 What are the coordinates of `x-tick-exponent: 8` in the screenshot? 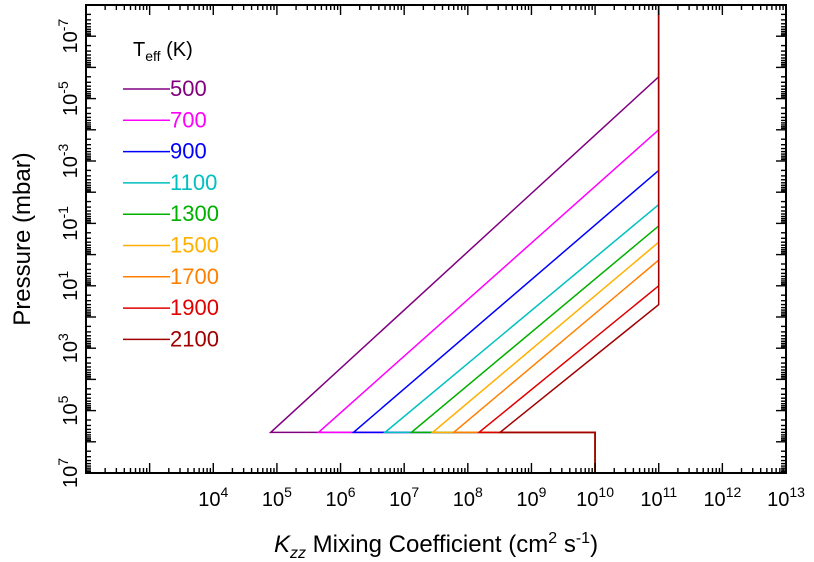 It's located at (479, 492).